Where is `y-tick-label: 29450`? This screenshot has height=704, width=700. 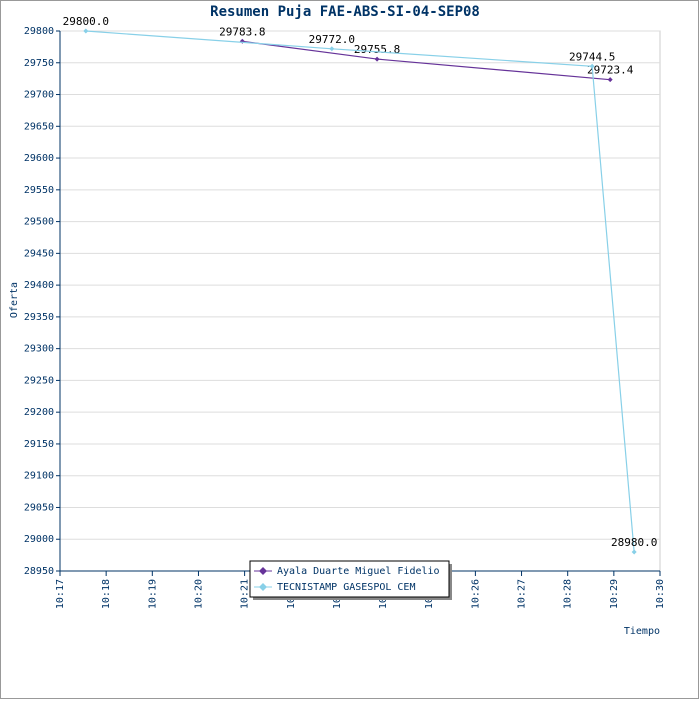 y-tick-label: 29450 is located at coordinates (39, 253).